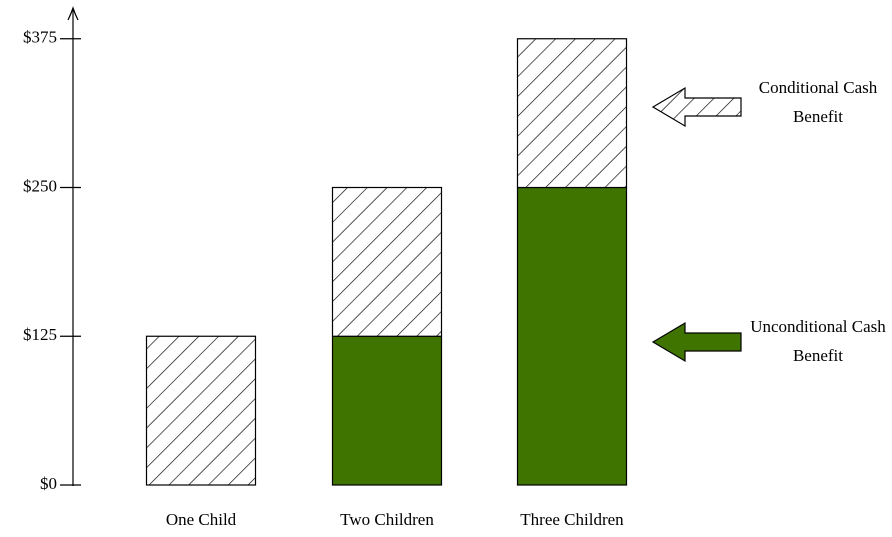  I want to click on legend-label: Unconditional Cash Benefit, so click(818, 341).